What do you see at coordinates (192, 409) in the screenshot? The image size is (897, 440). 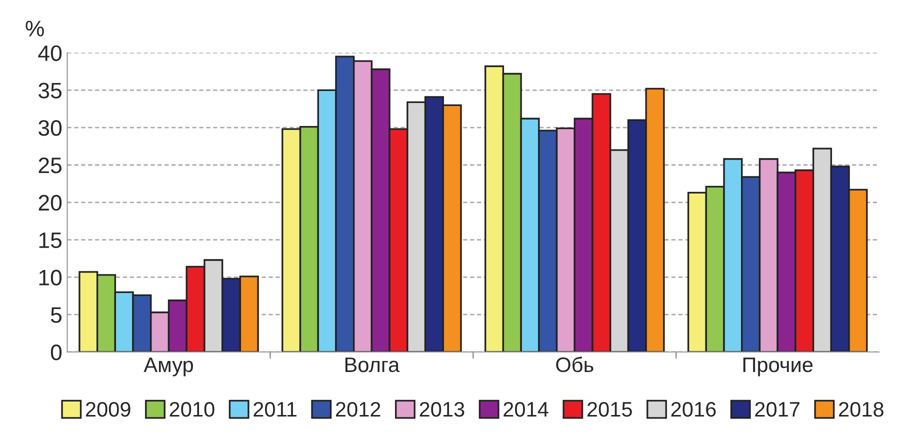 I see `legend-label: 2010` at bounding box center [192, 409].